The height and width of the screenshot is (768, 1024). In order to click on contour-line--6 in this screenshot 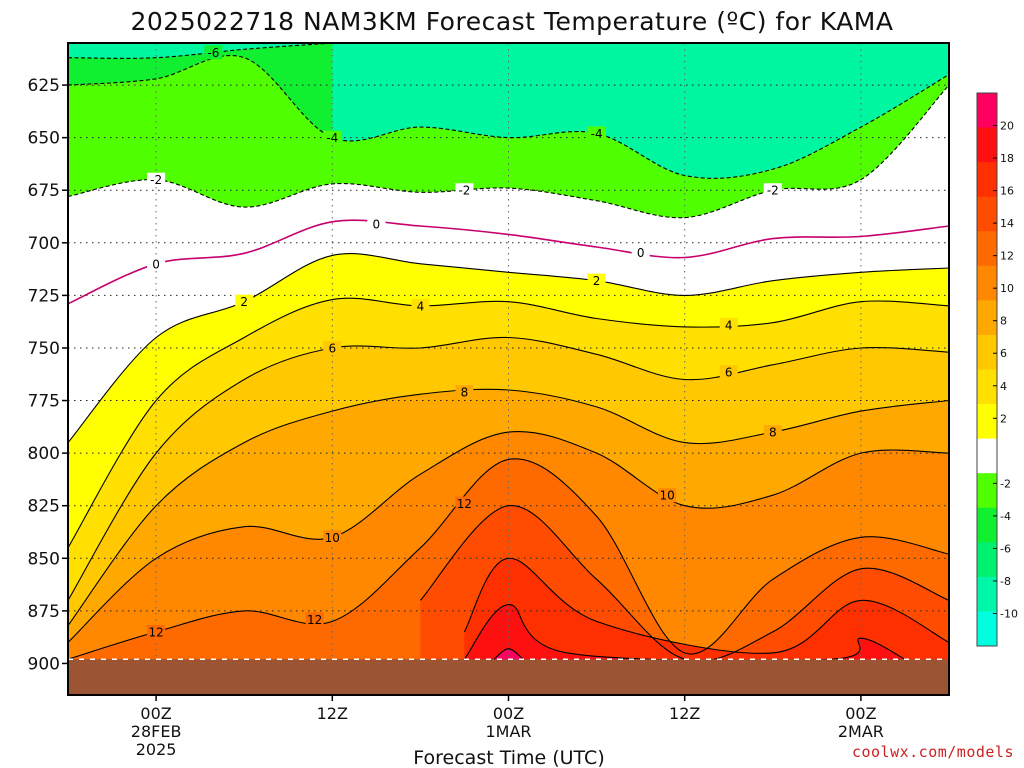, I will do `click(200, 51)`.